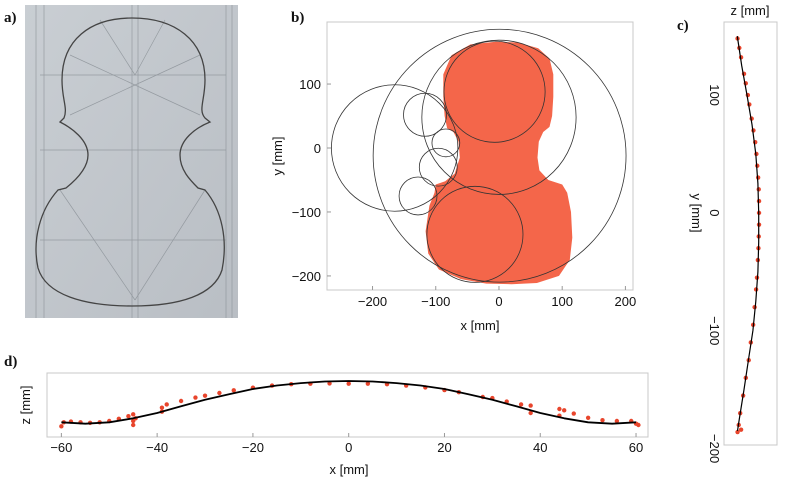  I want to click on panel-a-label: a), so click(10, 18).